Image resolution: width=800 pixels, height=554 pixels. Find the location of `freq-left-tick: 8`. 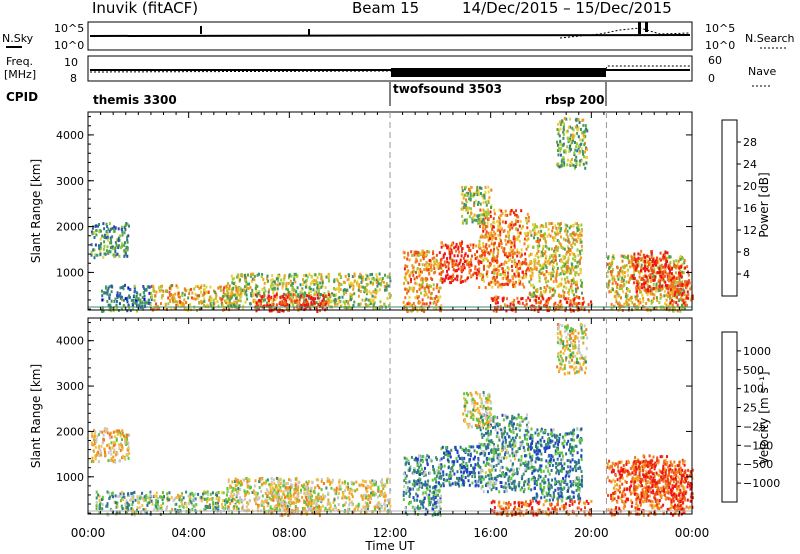

freq-left-tick: 8 is located at coordinates (73, 78).